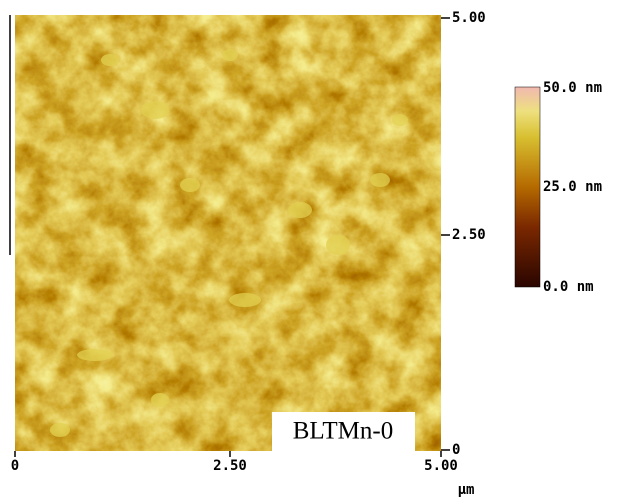  Describe the element at coordinates (15, 466) in the screenshot. I see `x-tick-label: 0` at that location.